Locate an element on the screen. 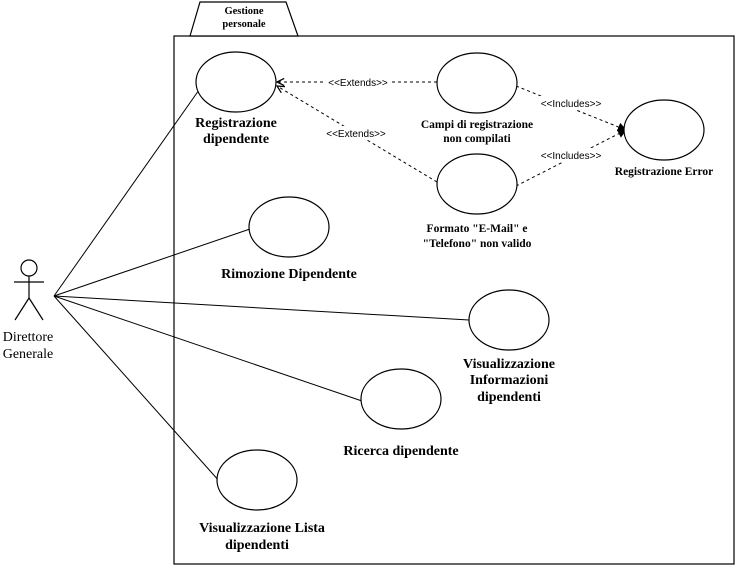 The height and width of the screenshot is (566, 737). actor-direttore-generale: Direttore Generale is located at coordinates (28, 310).